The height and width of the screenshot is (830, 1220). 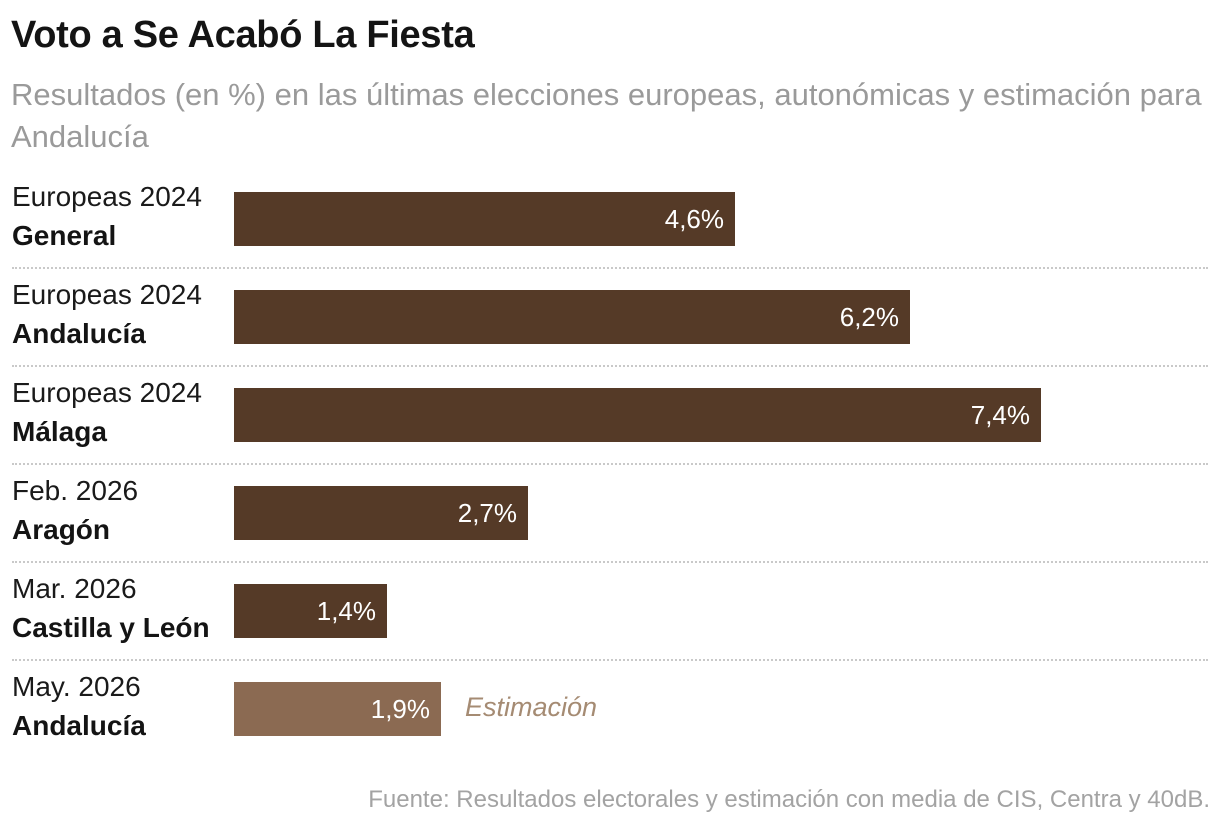 What do you see at coordinates (74, 588) in the screenshot?
I see `category-label-line1: Mar. 2026` at bounding box center [74, 588].